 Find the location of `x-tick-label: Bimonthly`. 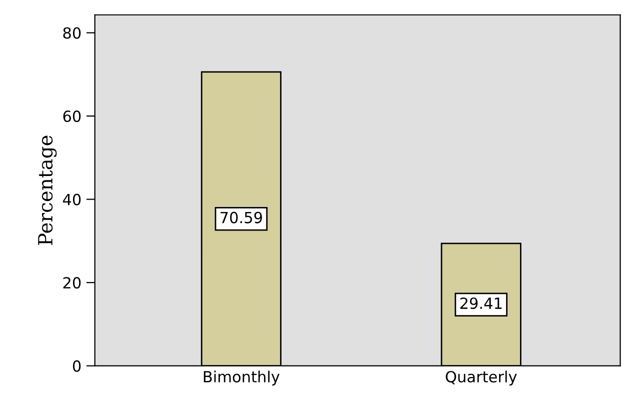

x-tick-label: Bimonthly is located at coordinates (242, 378).